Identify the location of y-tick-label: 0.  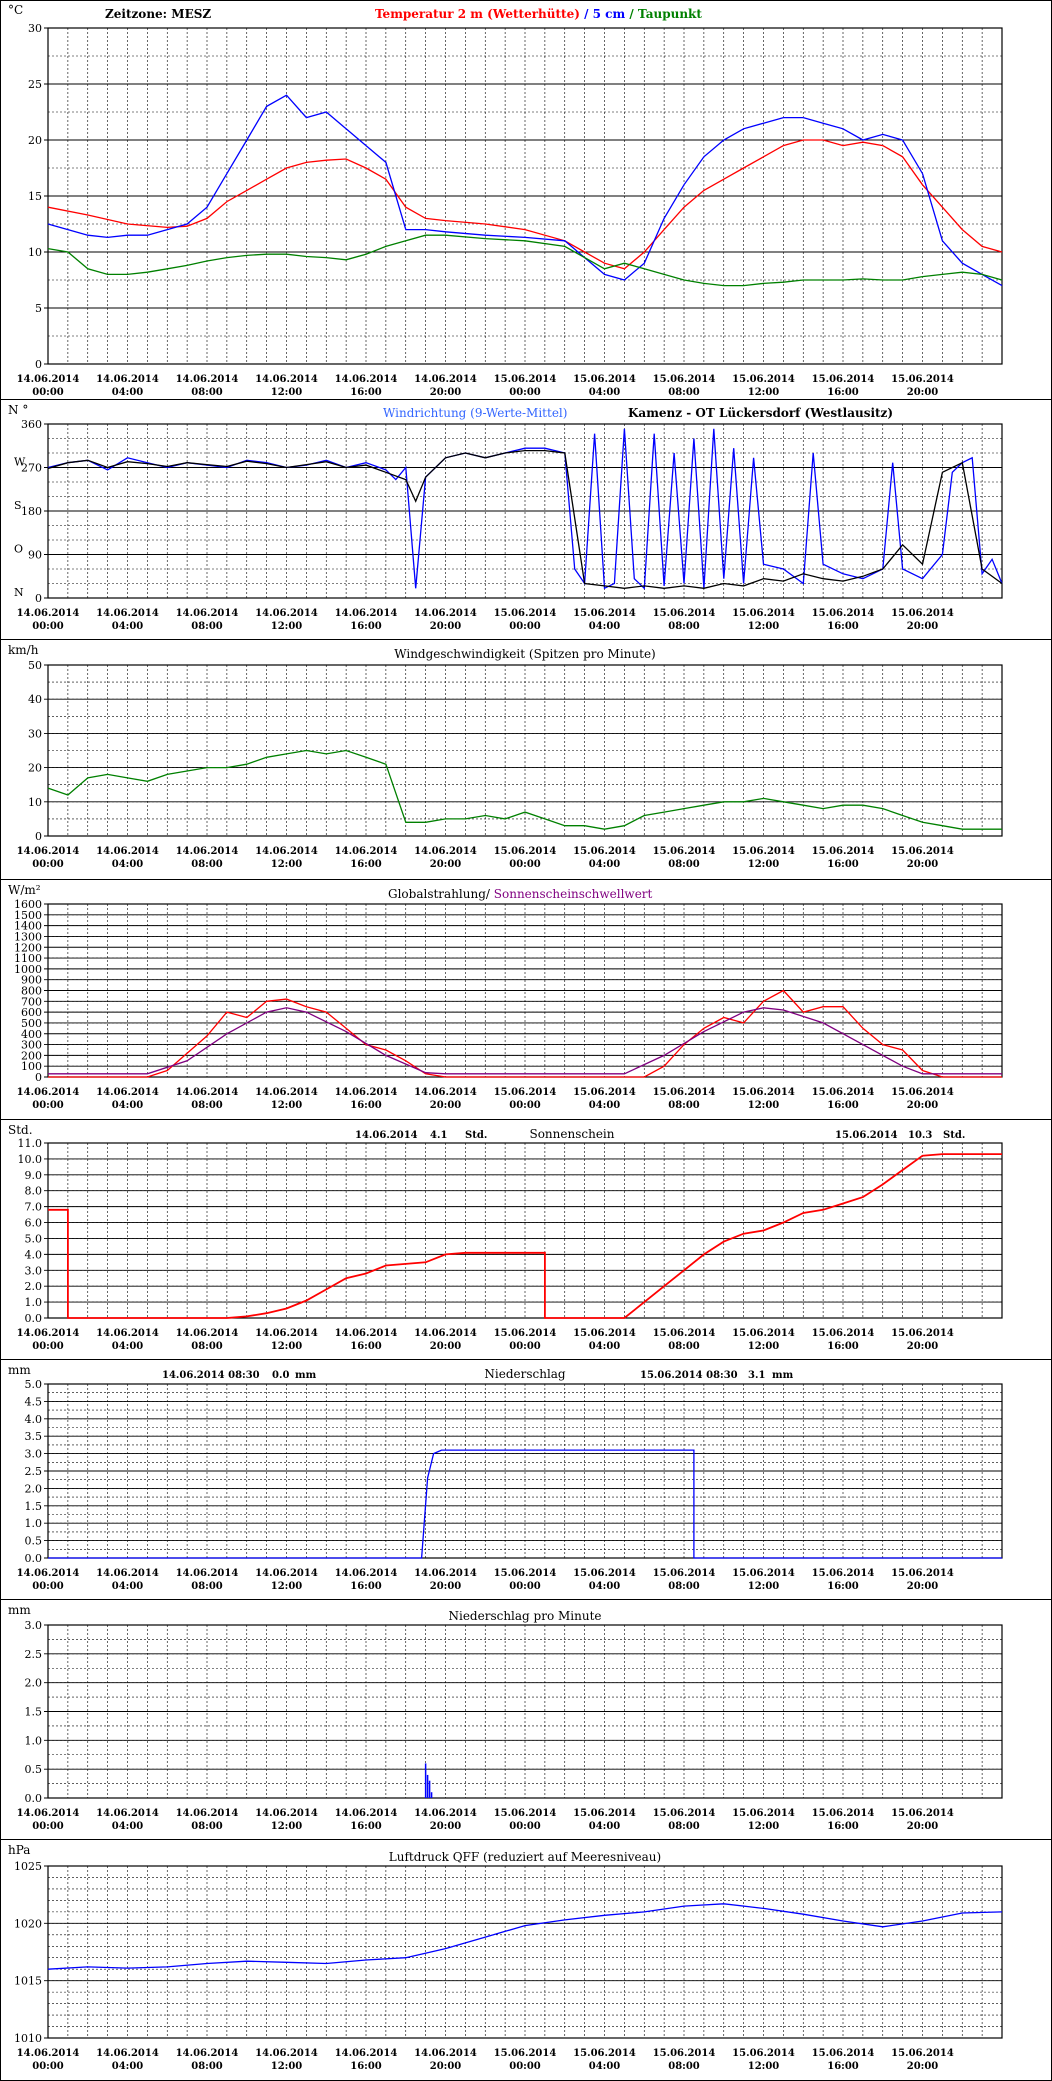
(38, 364).